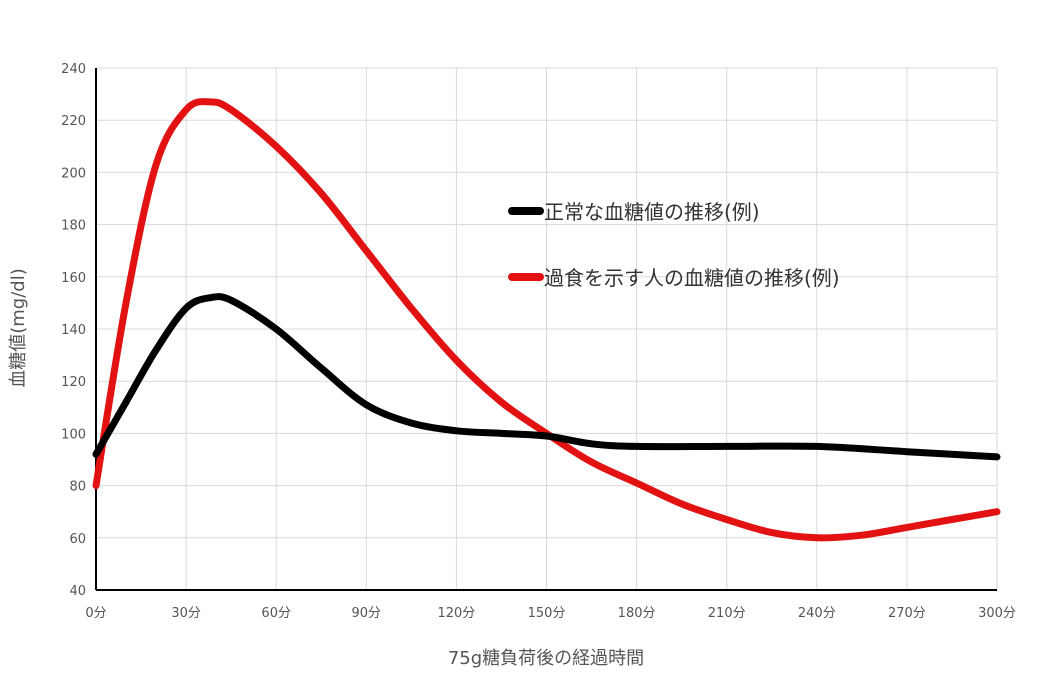  What do you see at coordinates (692, 278) in the screenshot?
I see `legend-label-overeating: 過食を示す人の血糖値の推移(例)` at bounding box center [692, 278].